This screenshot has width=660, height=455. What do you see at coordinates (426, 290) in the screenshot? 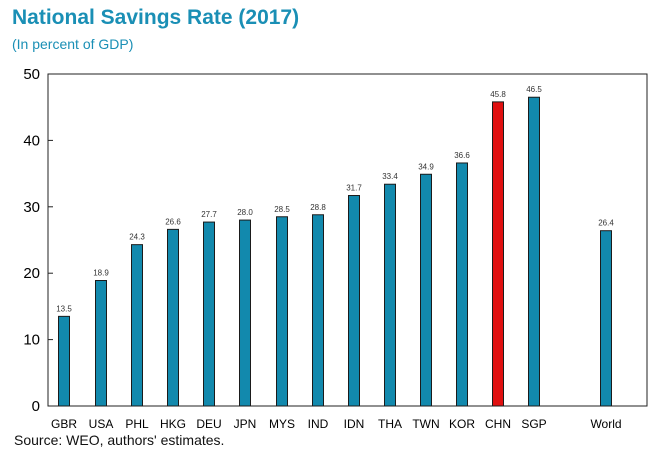
I see `bar-twn` at bounding box center [426, 290].